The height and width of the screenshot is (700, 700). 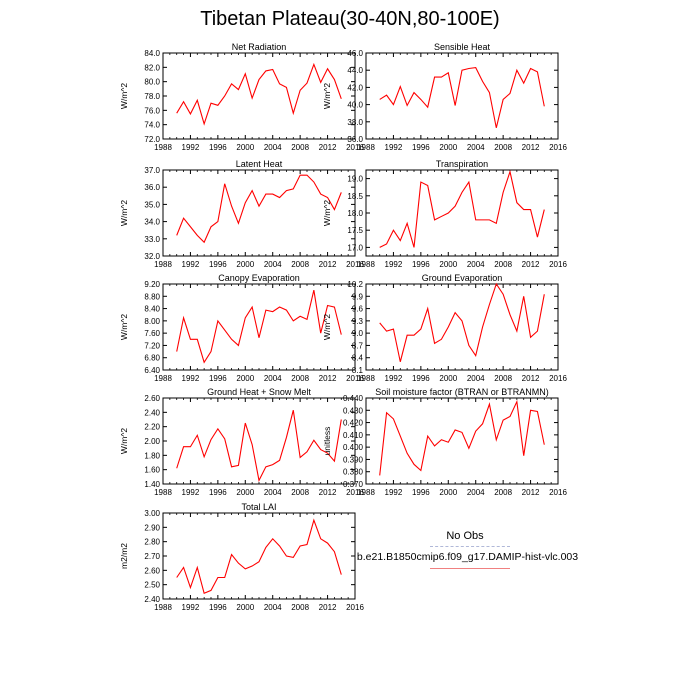 I want to click on panel-title: Total LAI, so click(x=258, y=507).